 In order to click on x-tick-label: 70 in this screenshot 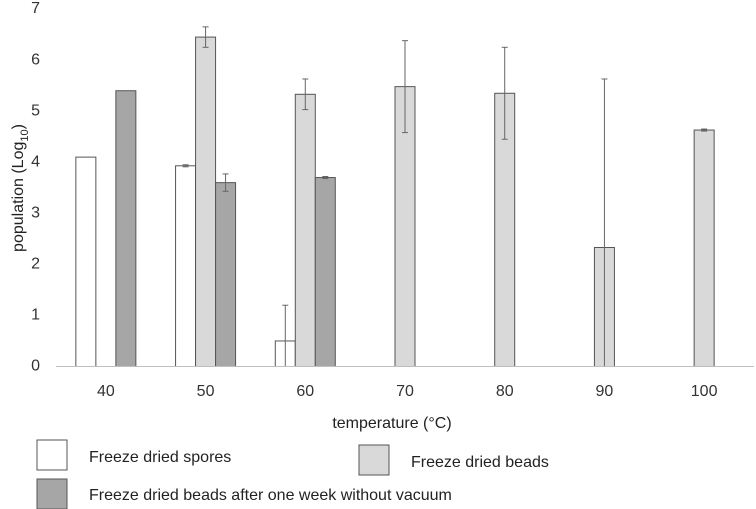, I will do `click(405, 391)`.